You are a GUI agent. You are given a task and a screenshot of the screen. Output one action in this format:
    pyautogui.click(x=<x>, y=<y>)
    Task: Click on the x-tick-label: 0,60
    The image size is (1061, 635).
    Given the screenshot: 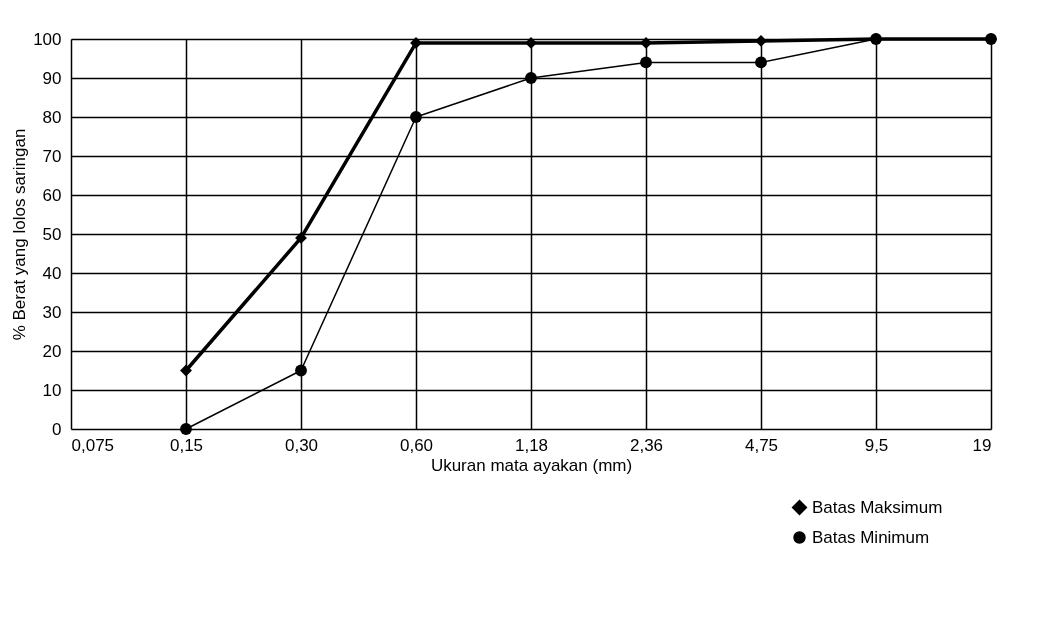 What is the action you would take?
    pyautogui.click(x=416, y=445)
    